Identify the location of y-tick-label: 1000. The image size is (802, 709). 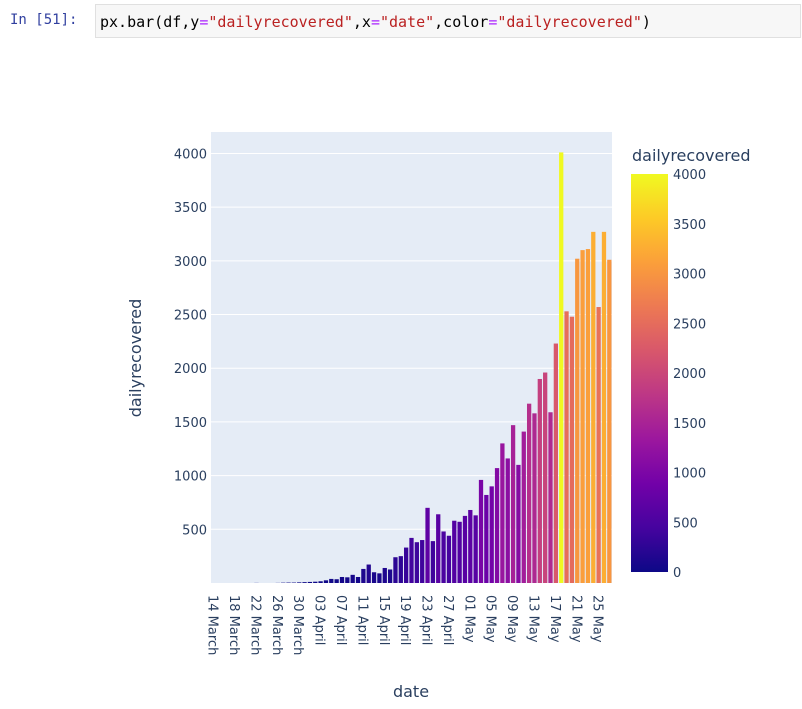
(190, 477).